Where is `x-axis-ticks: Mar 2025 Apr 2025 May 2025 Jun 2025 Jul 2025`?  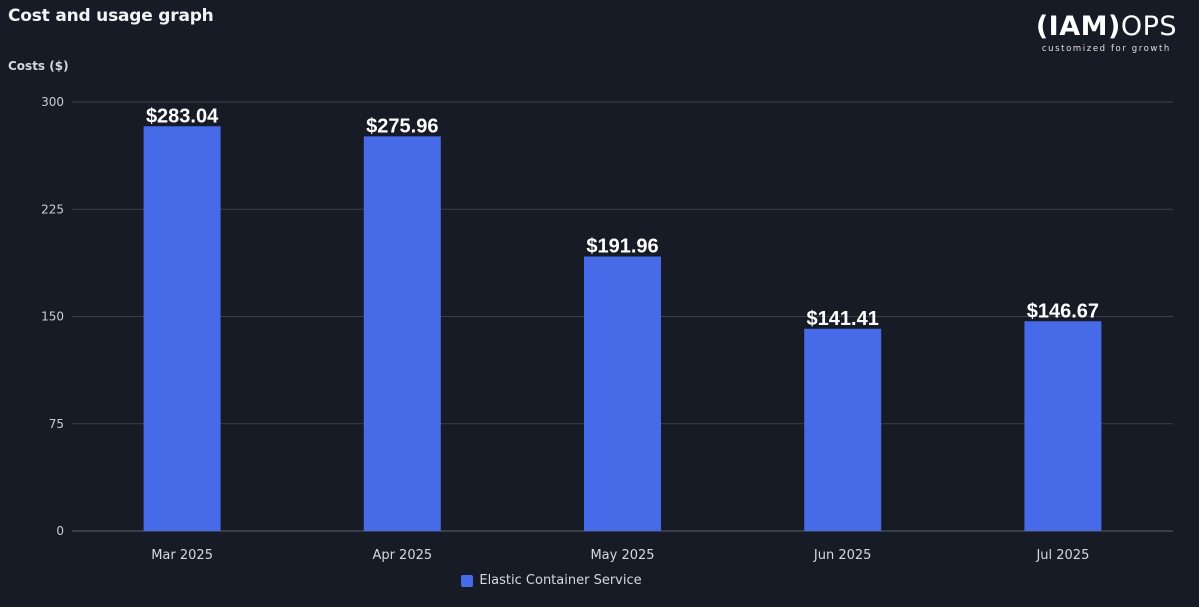 x-axis-ticks: Mar 2025 Apr 2025 May 2025 Jun 2025 Jul 2025 is located at coordinates (620, 555).